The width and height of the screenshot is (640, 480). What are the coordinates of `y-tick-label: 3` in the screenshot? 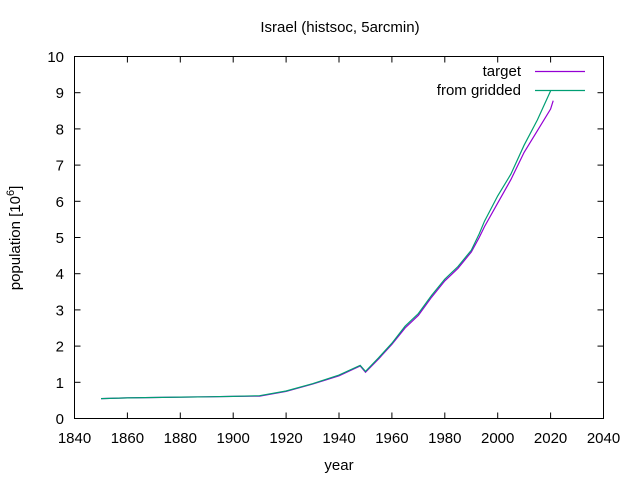 It's located at (60, 310).